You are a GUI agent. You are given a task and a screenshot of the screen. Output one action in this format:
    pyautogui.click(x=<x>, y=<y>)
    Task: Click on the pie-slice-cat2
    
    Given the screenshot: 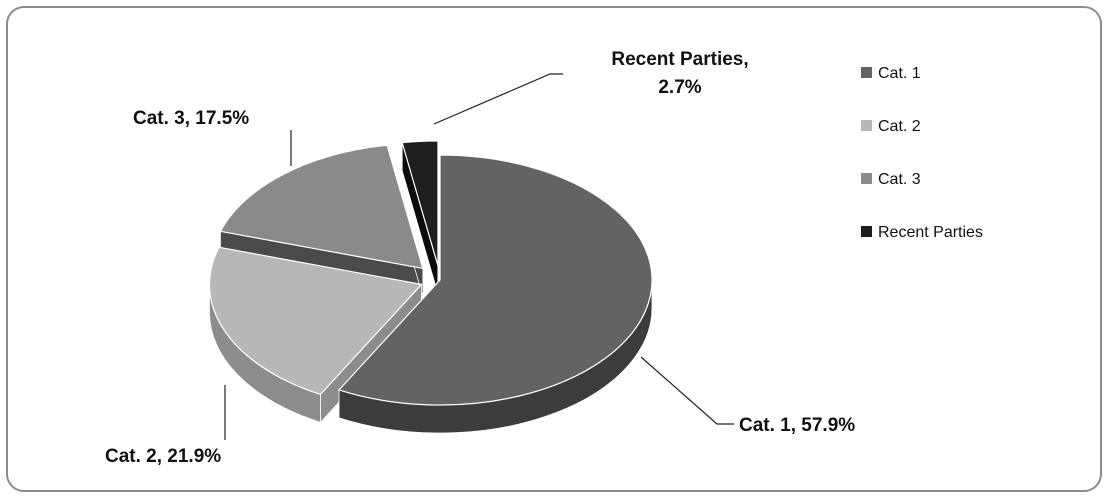 What is the action you would take?
    pyautogui.click(x=315, y=321)
    